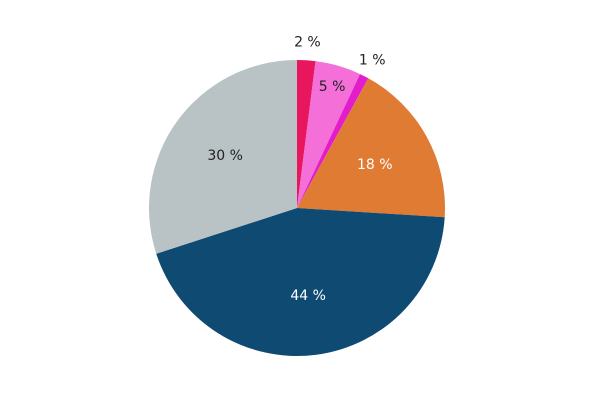 The image size is (592, 402). What do you see at coordinates (307, 43) in the screenshot?
I see `data-label: 2 %` at bounding box center [307, 43].